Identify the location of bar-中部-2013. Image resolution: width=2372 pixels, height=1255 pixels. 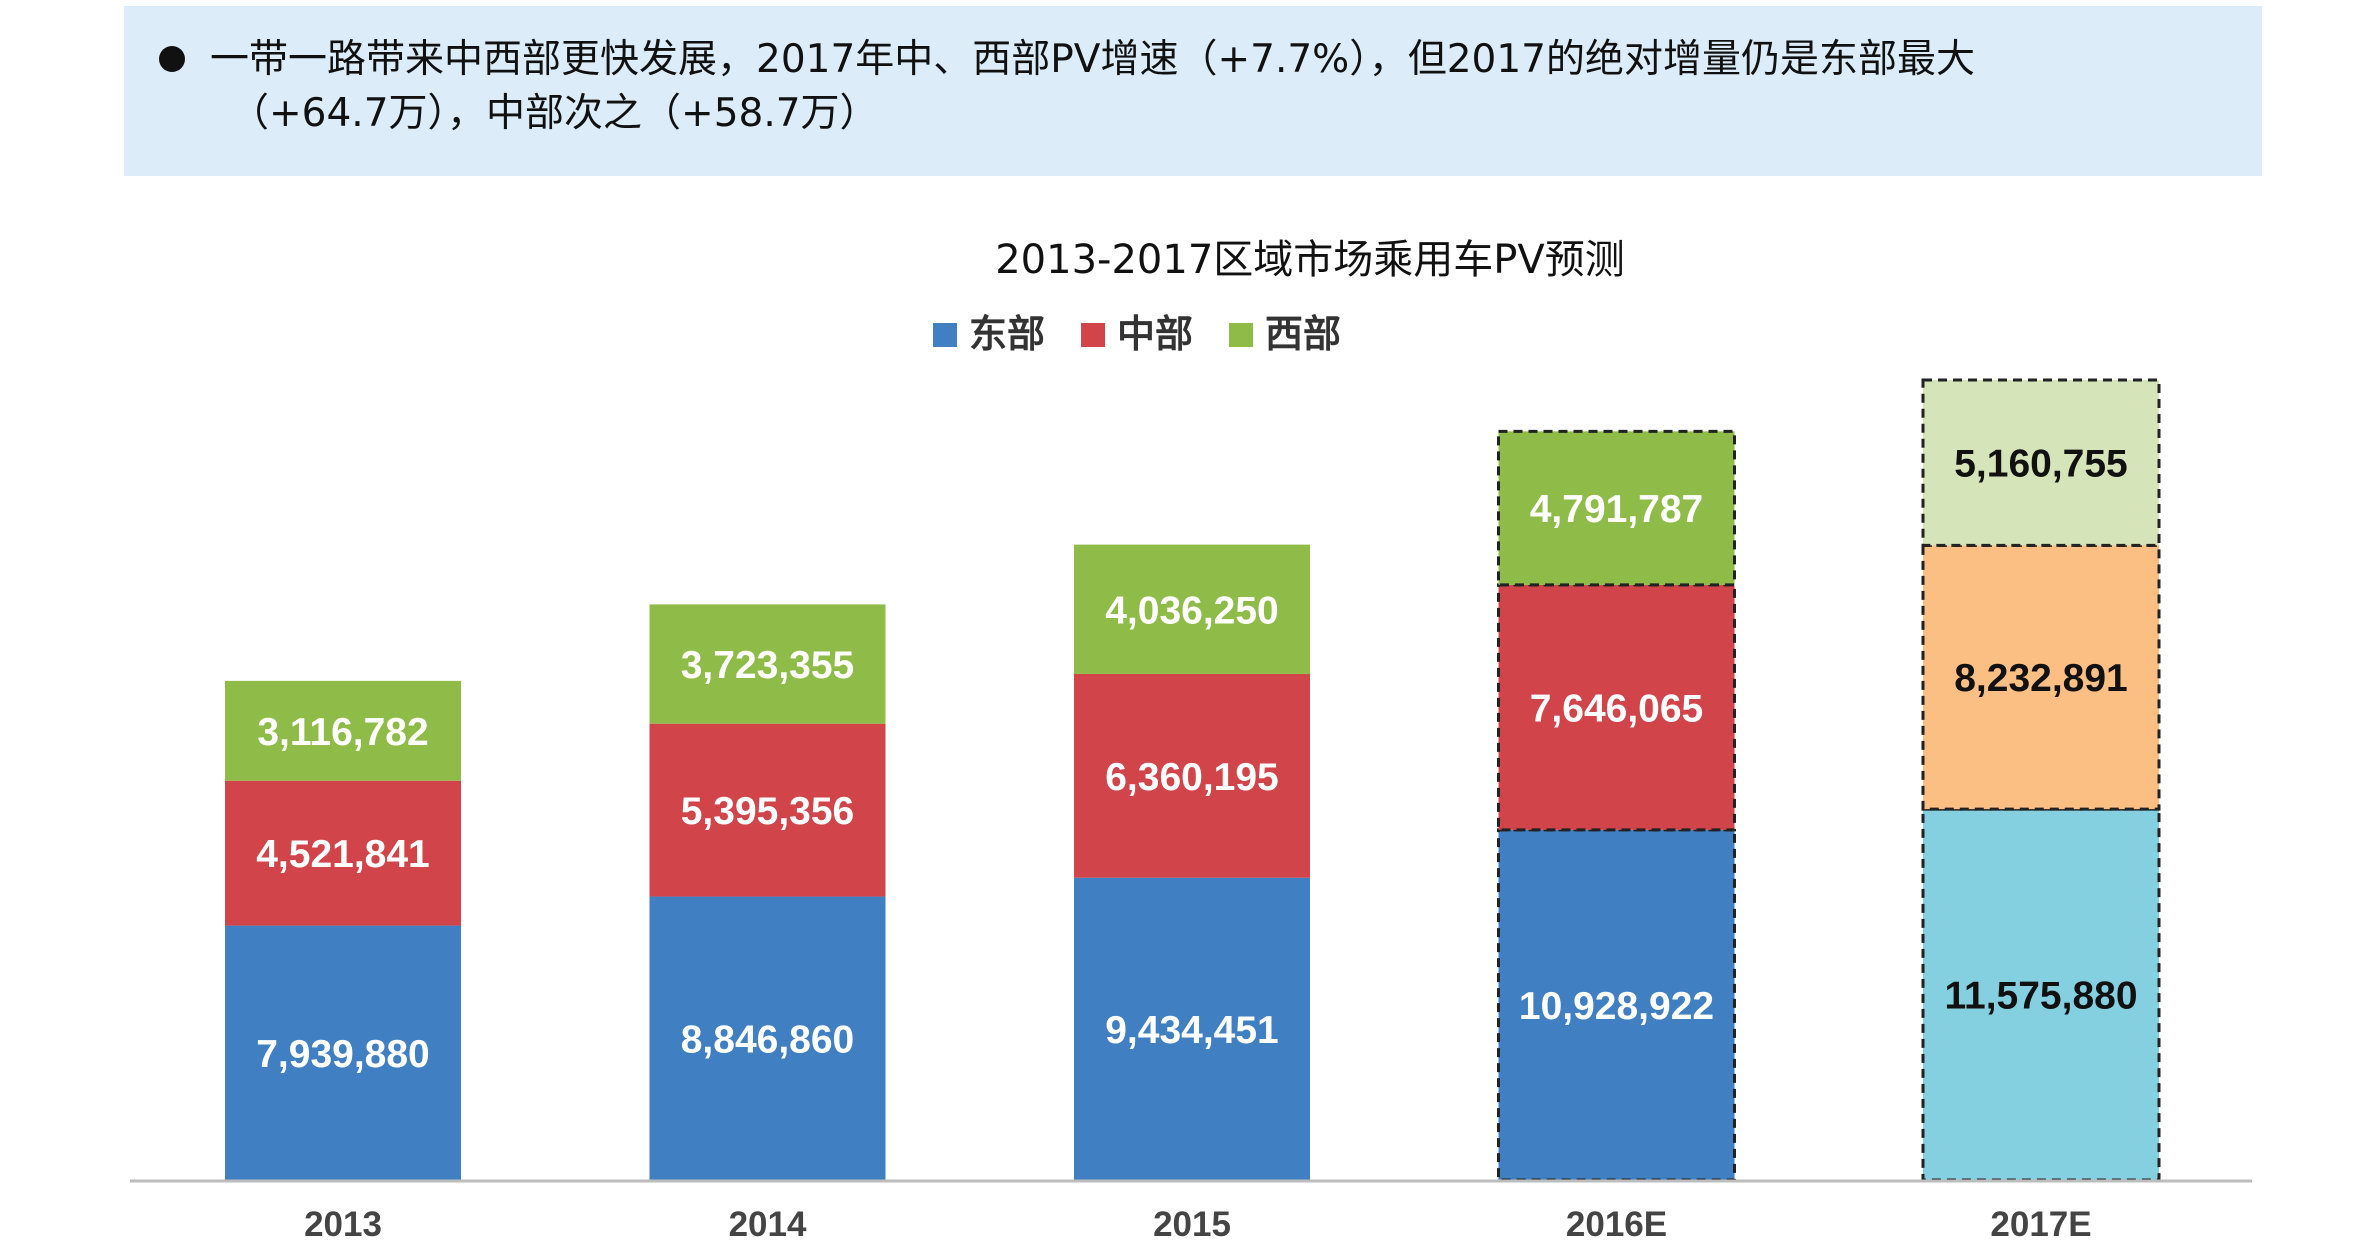
(343, 853).